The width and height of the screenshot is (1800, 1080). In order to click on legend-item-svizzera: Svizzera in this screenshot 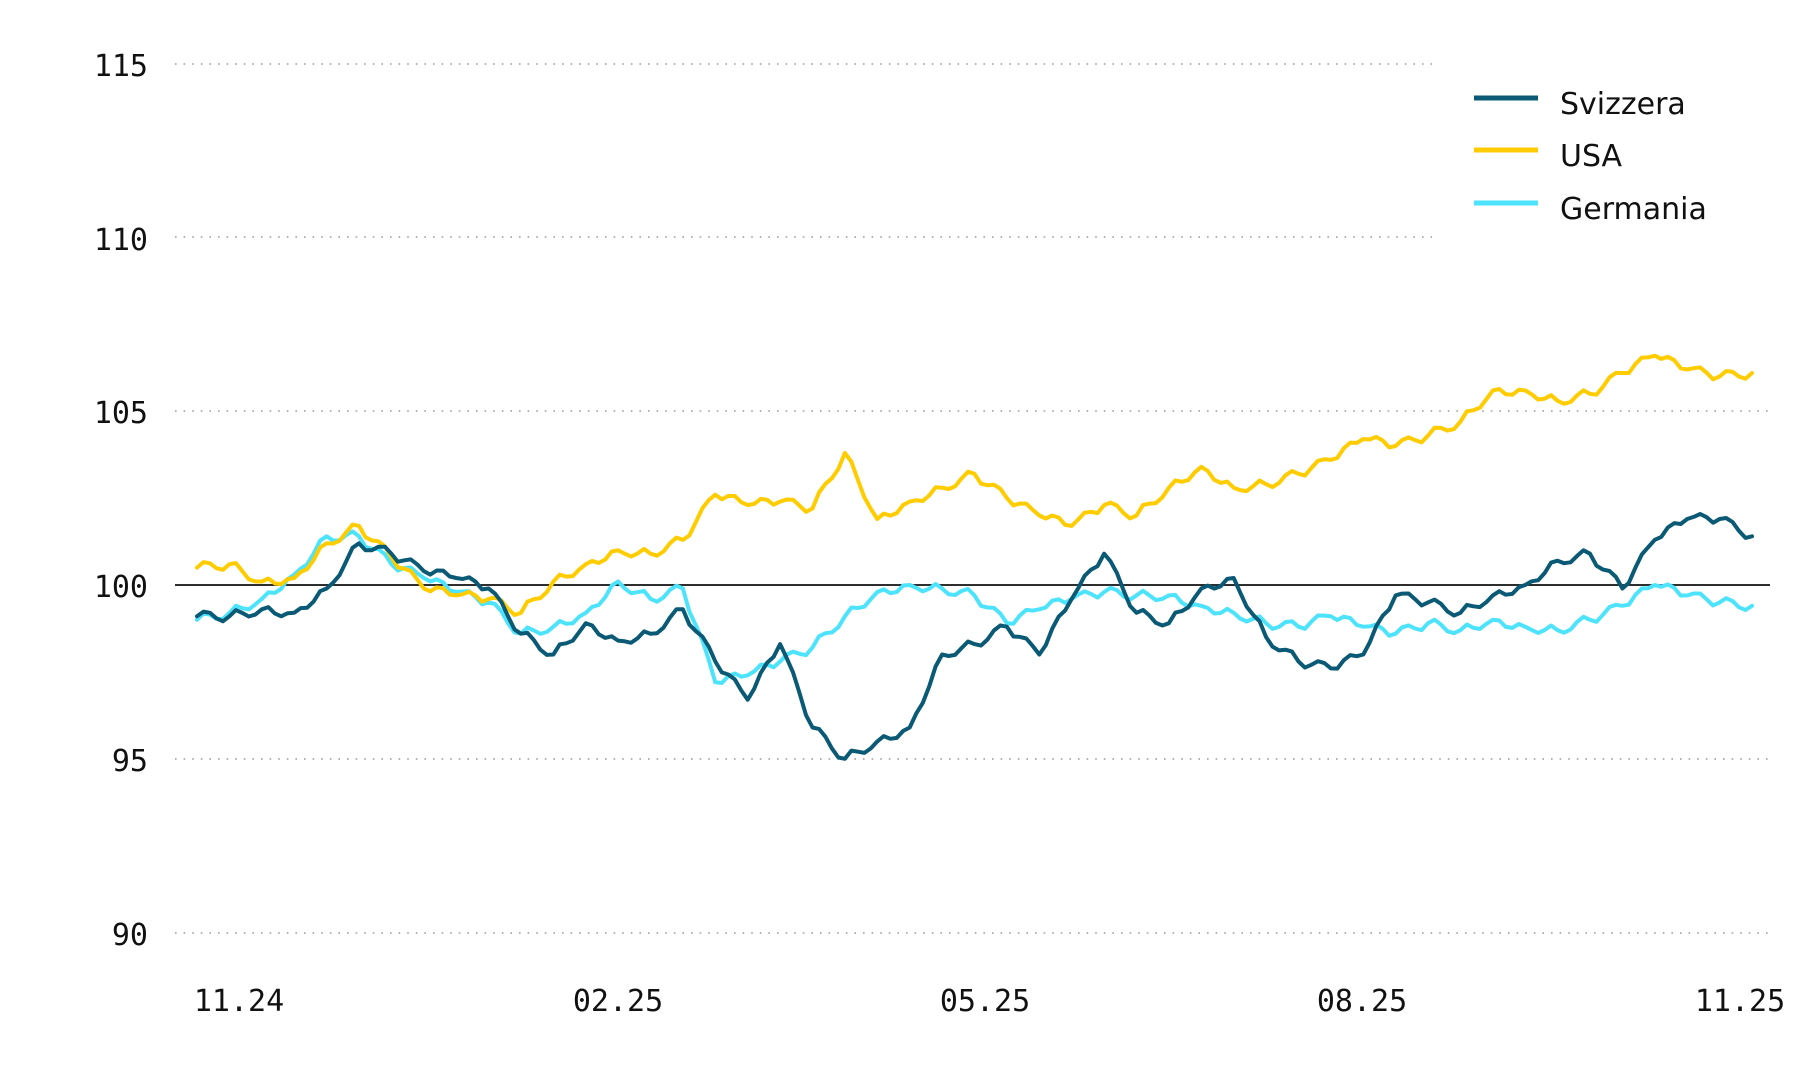, I will do `click(1580, 104)`.